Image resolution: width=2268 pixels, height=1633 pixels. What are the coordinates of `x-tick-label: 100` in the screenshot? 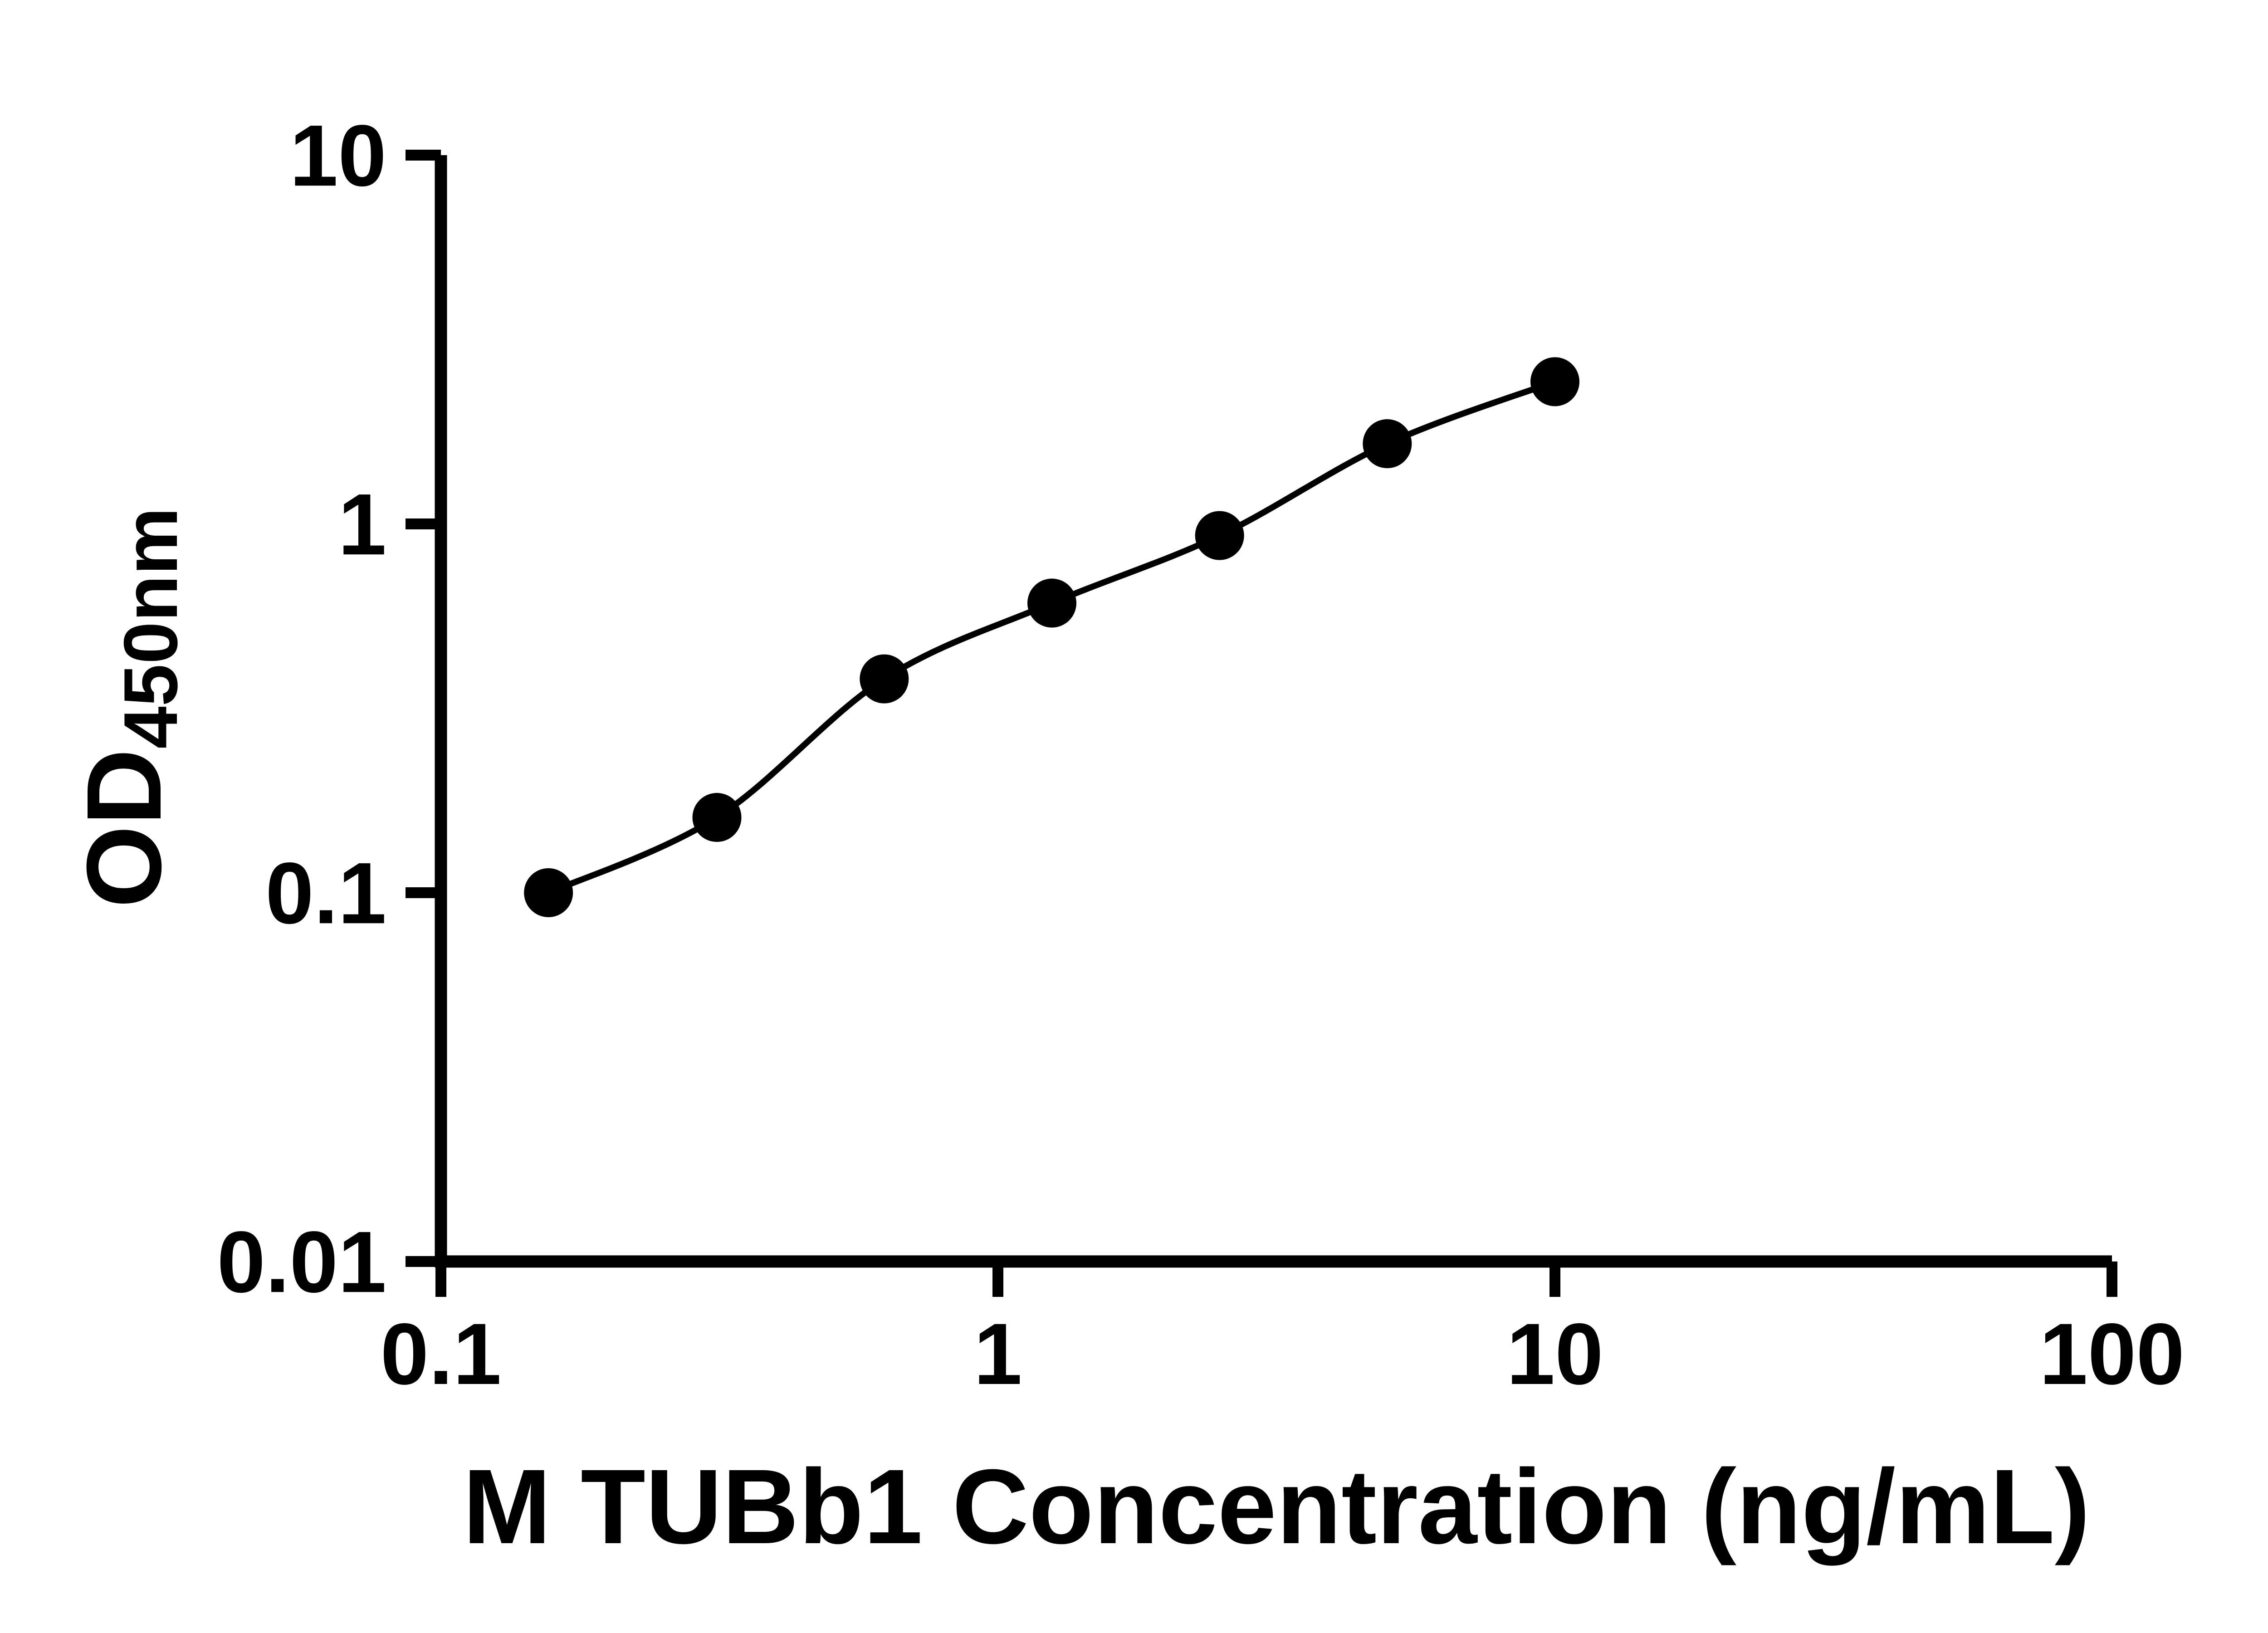 It's located at (2112, 1354).